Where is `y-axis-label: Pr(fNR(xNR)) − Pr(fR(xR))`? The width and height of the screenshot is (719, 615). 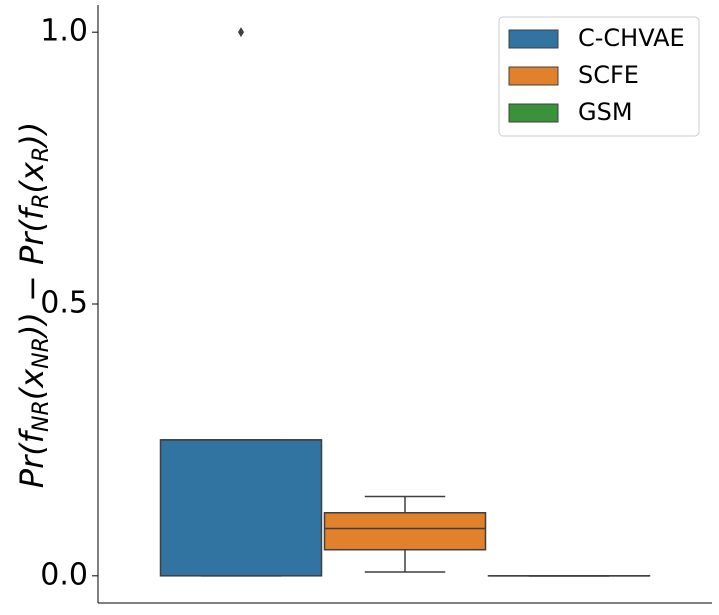 y-axis-label: Pr(fNR(xNR)) − Pr(fR(xR)) is located at coordinates (33, 305).